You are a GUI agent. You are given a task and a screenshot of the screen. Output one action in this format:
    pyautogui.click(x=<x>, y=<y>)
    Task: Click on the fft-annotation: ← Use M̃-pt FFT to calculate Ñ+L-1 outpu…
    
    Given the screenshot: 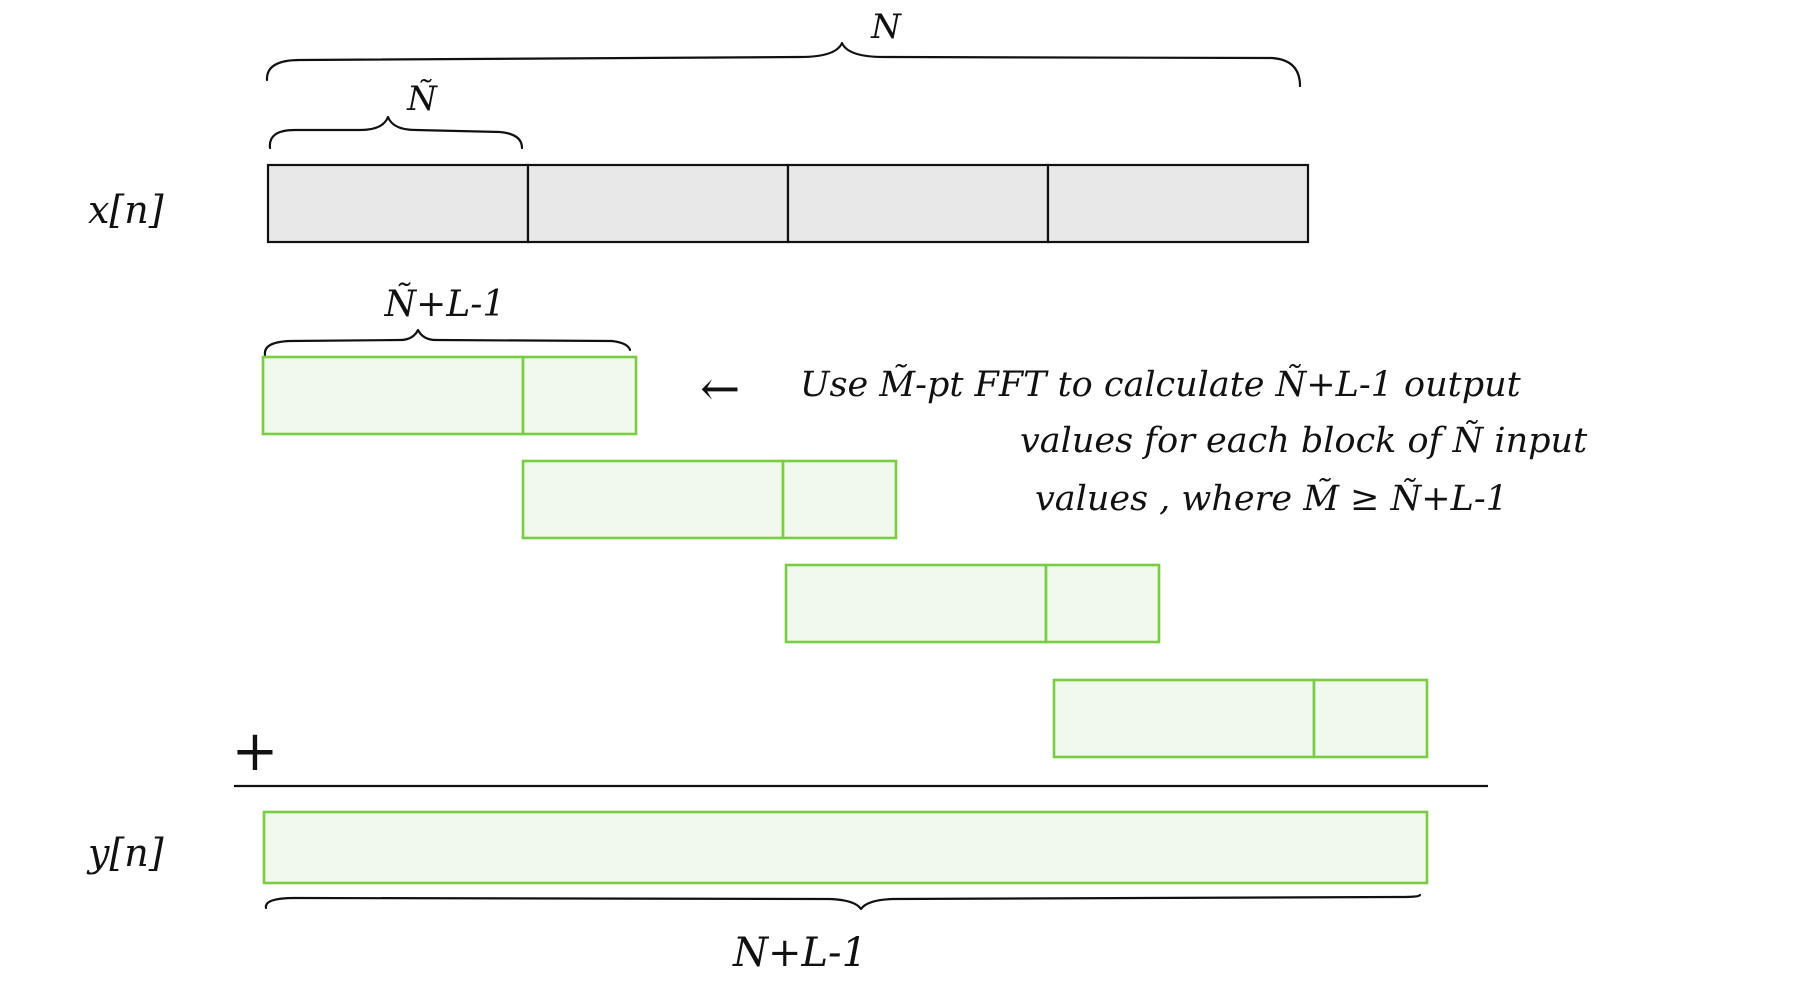 What is the action you would take?
    pyautogui.click(x=1144, y=440)
    